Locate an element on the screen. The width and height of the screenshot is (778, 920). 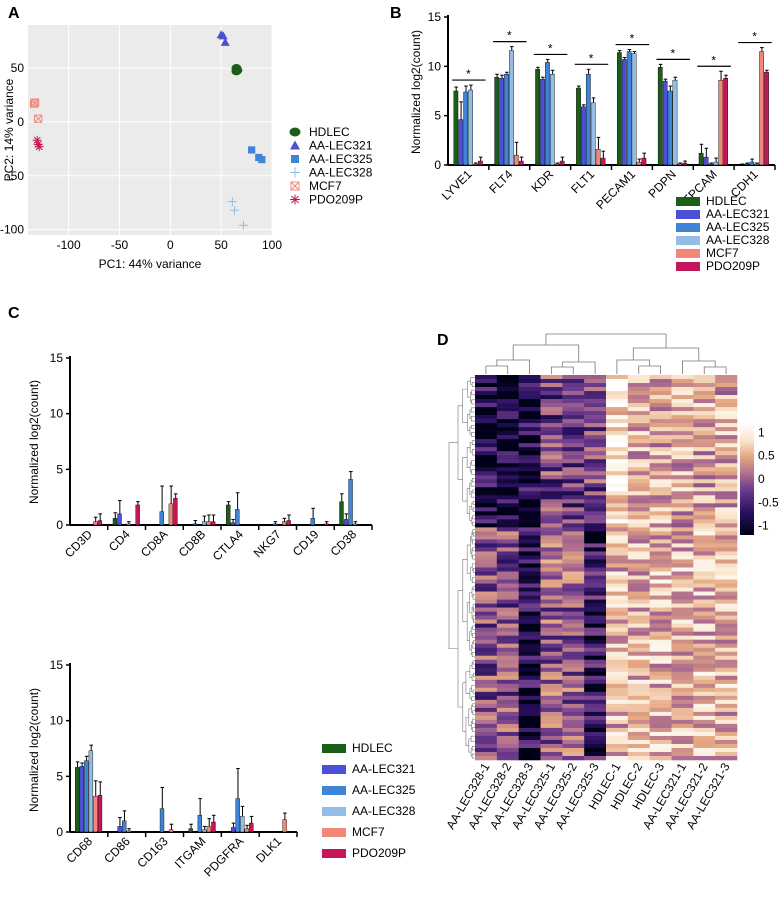
row-dendro-root is located at coordinates (453, 546).